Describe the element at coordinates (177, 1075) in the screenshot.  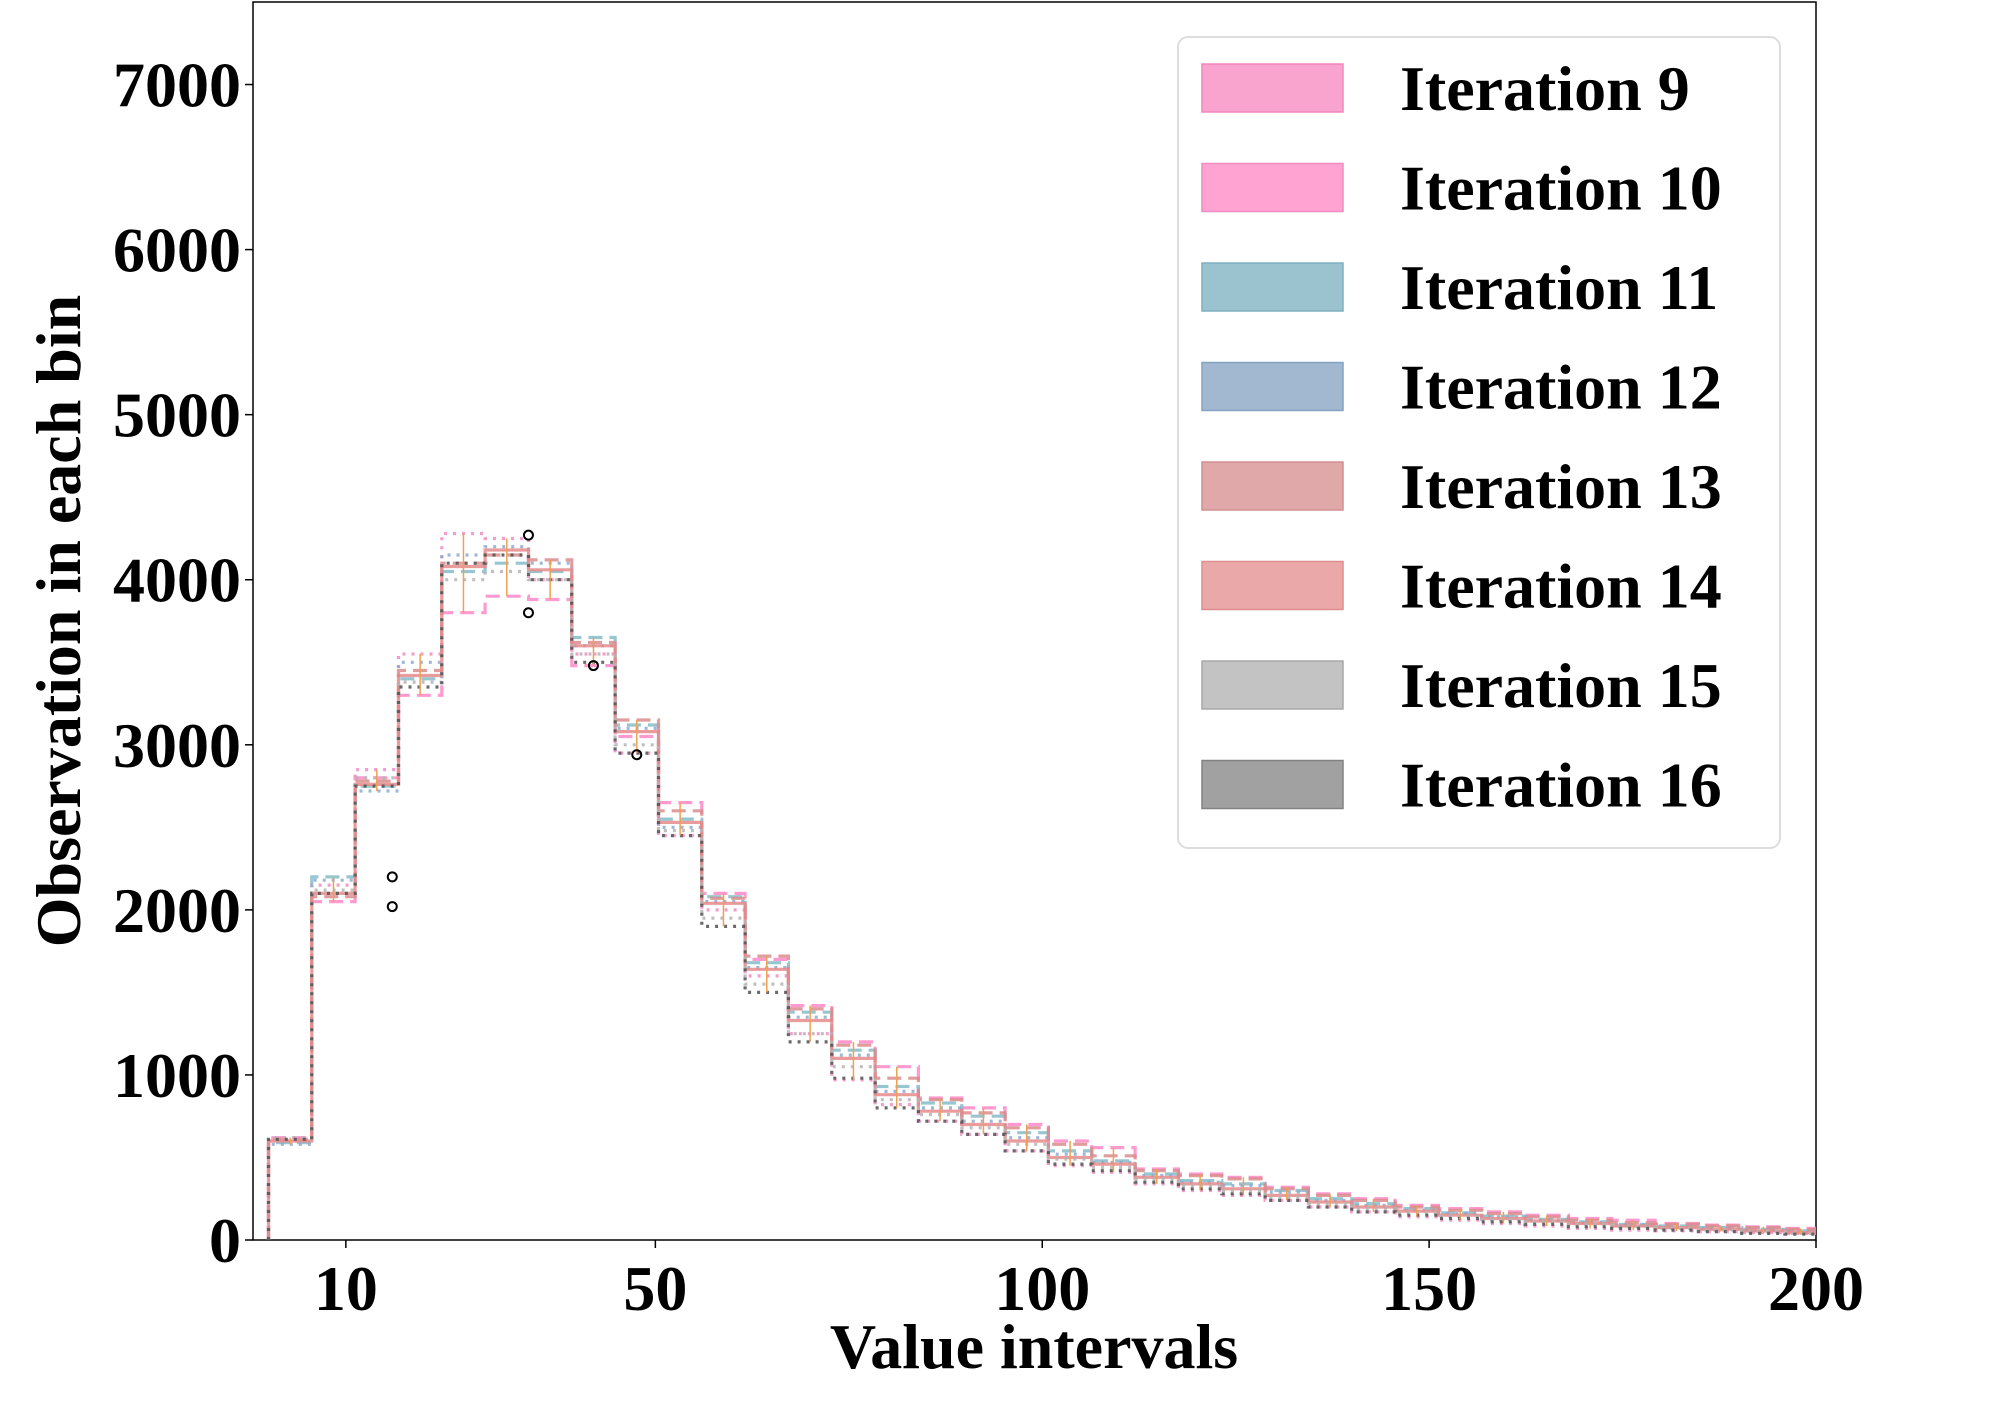
I see `y-tick-label: 1000` at that location.